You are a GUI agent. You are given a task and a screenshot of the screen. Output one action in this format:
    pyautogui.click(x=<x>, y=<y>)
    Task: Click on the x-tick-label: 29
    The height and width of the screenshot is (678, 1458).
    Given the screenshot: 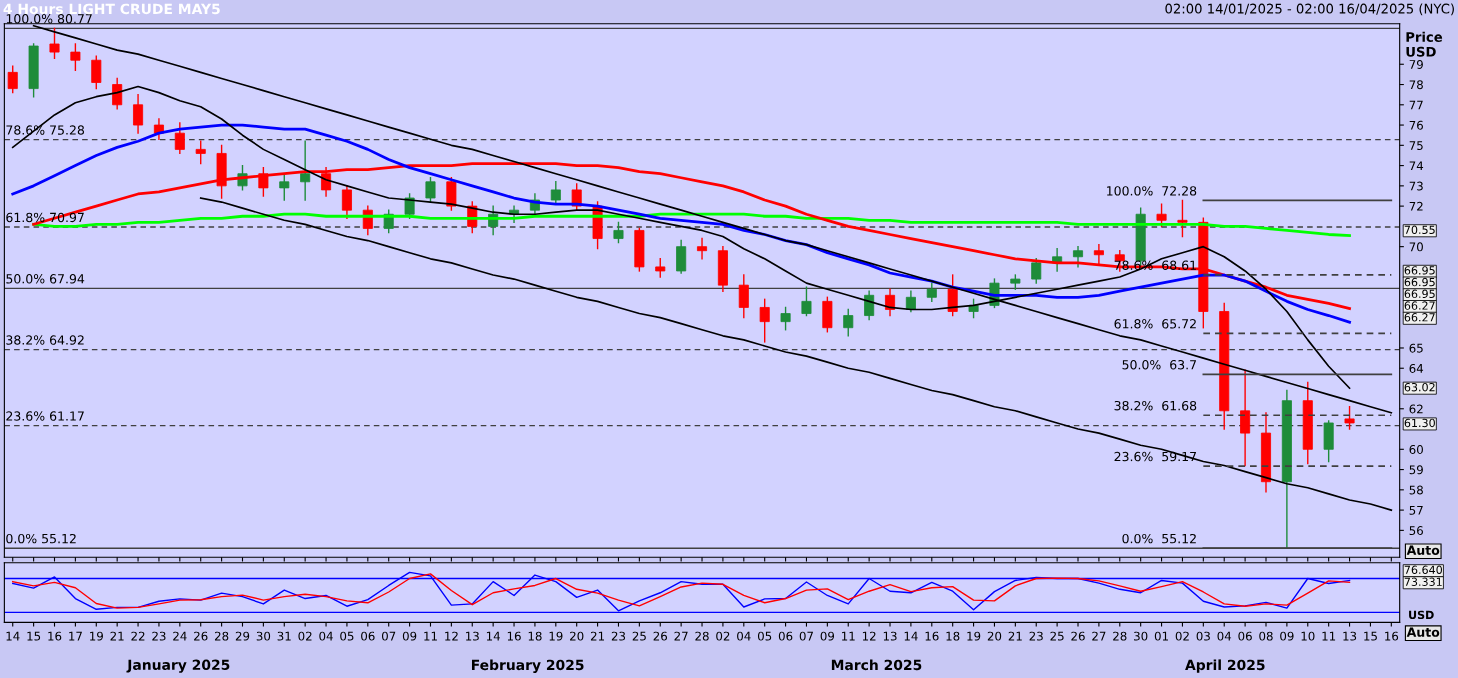 What is the action you would take?
    pyautogui.click(x=242, y=636)
    